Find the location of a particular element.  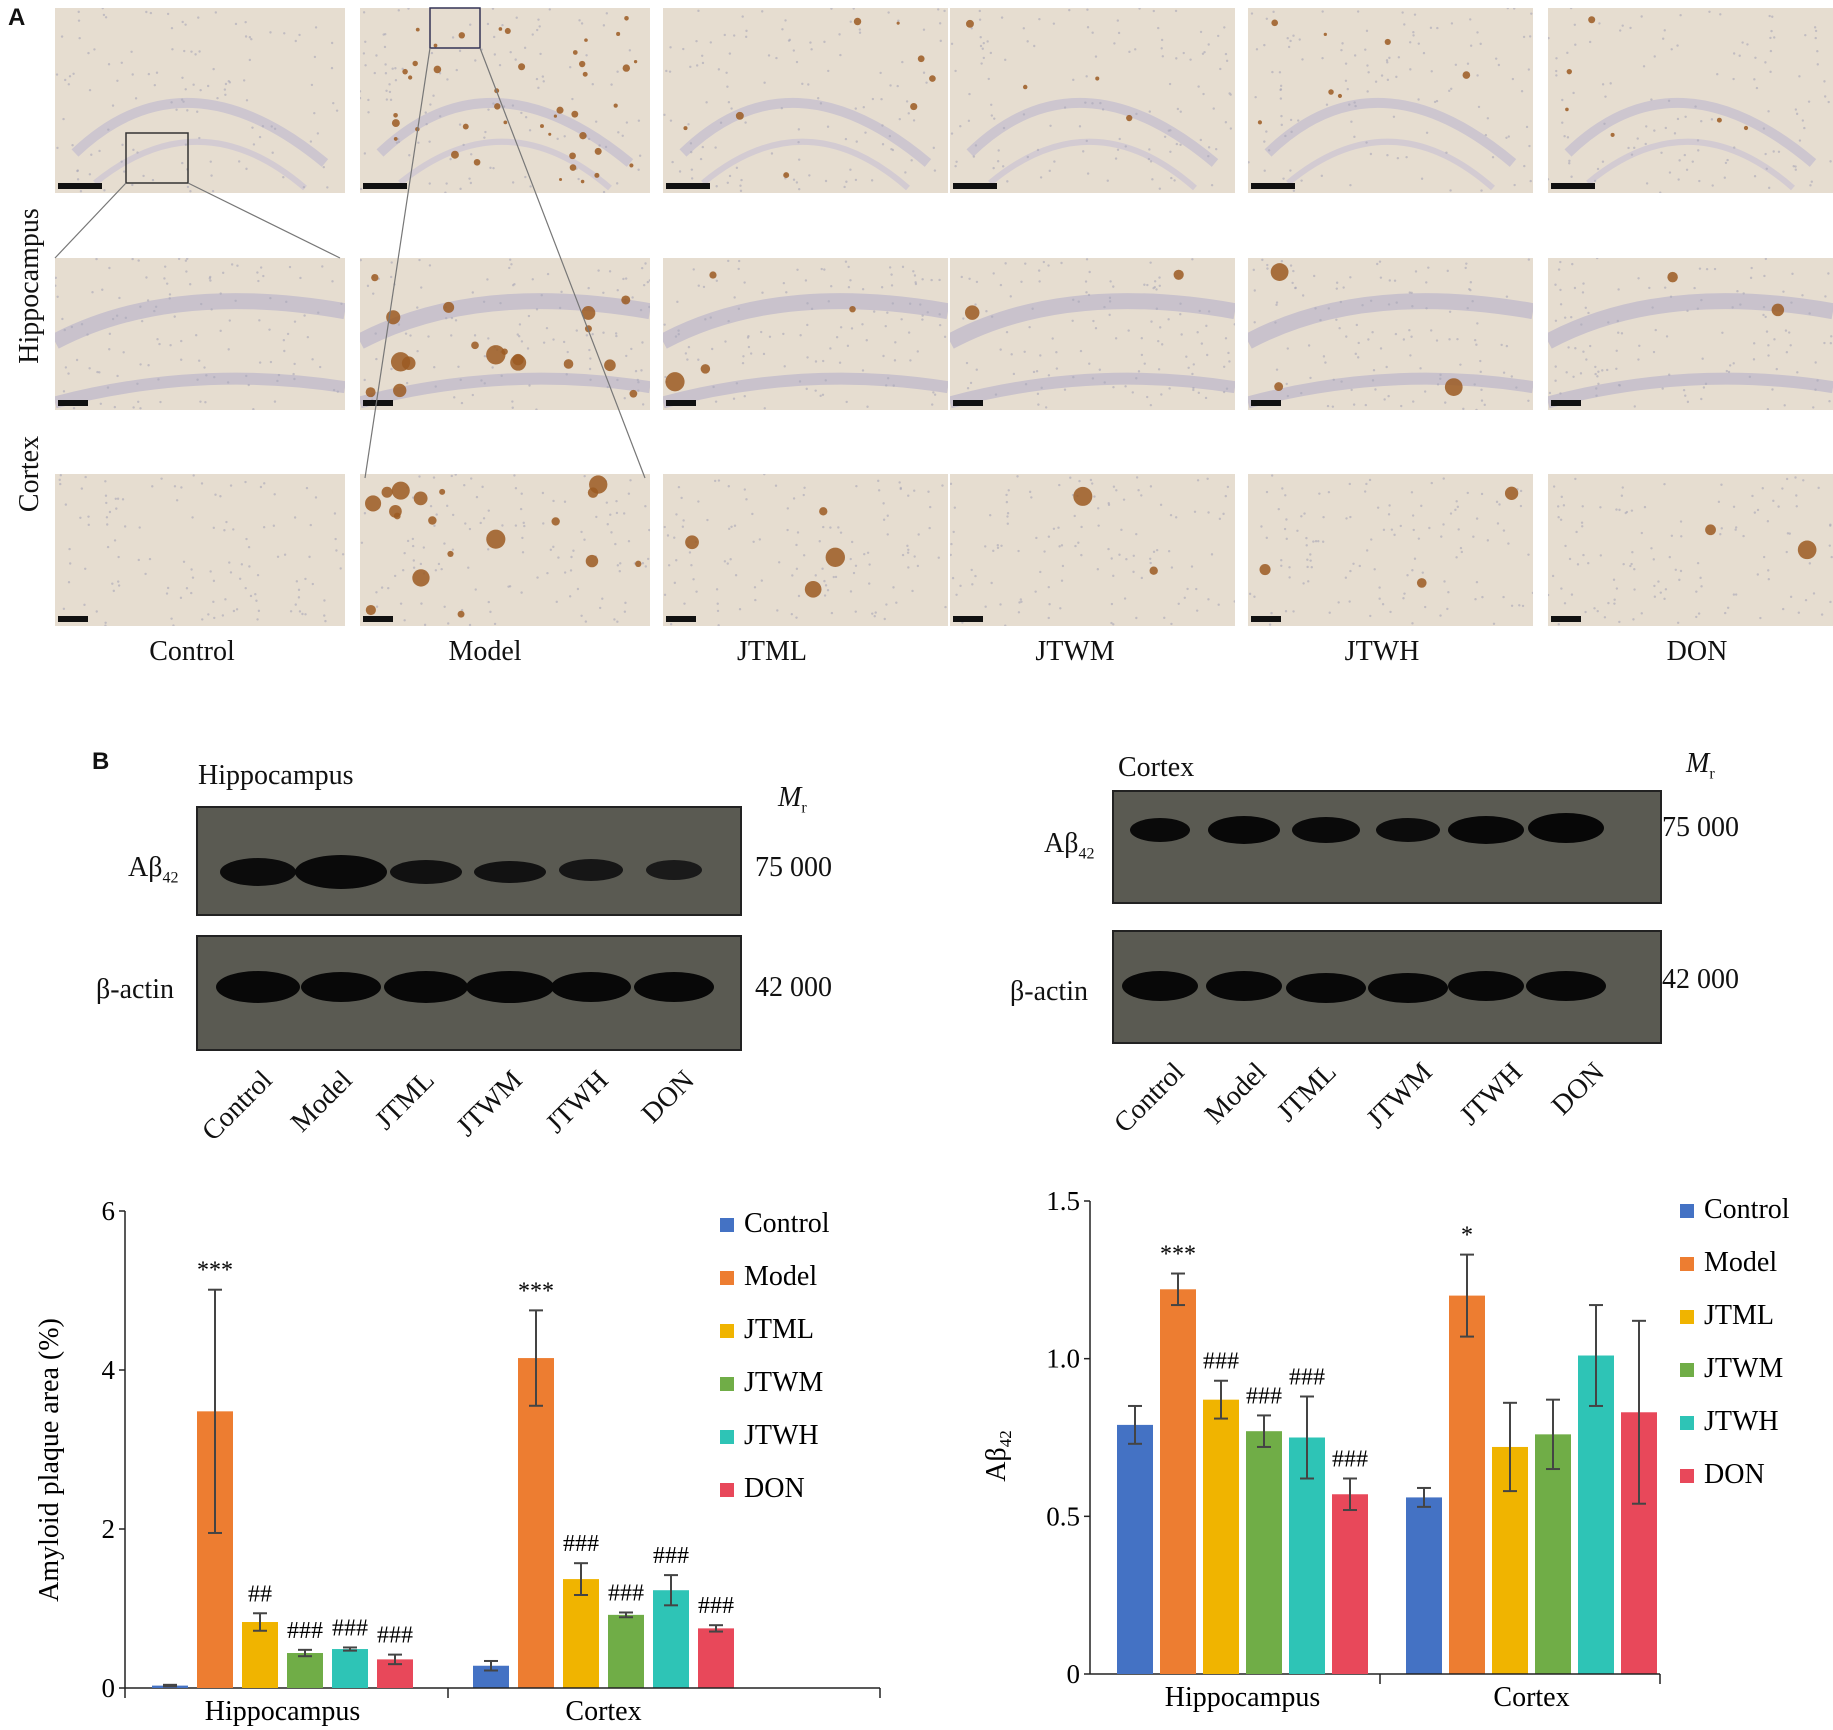

bar-model-cortex is located at coordinates (536, 1523).